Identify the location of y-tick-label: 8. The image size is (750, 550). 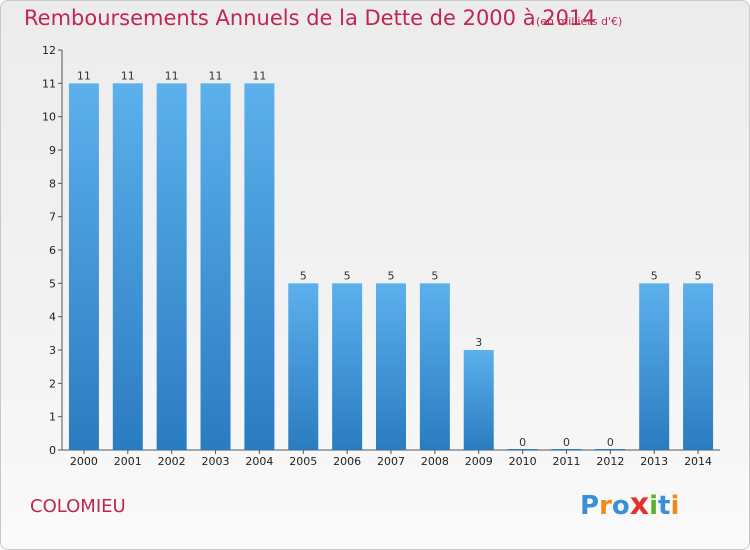
(52, 183).